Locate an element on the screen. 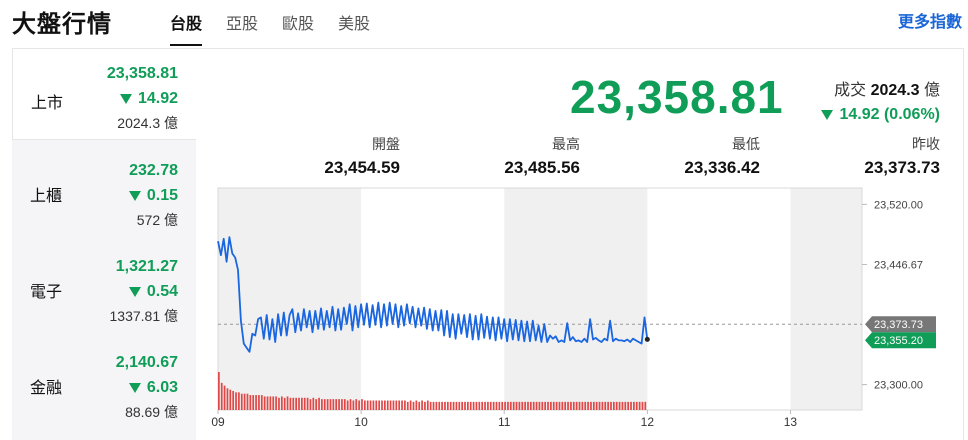 This screenshot has height=440, width=968. change-value: 6.03 is located at coordinates (162, 387).